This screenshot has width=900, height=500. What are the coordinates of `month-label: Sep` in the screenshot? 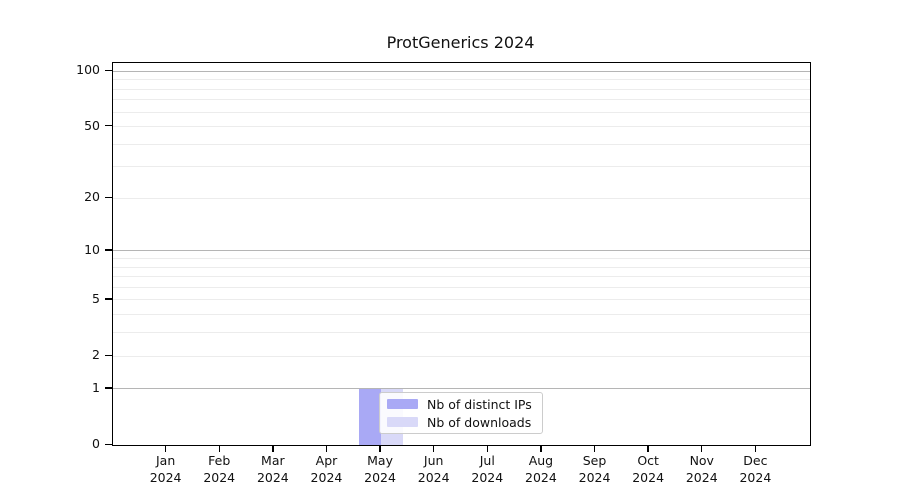 It's located at (594, 460).